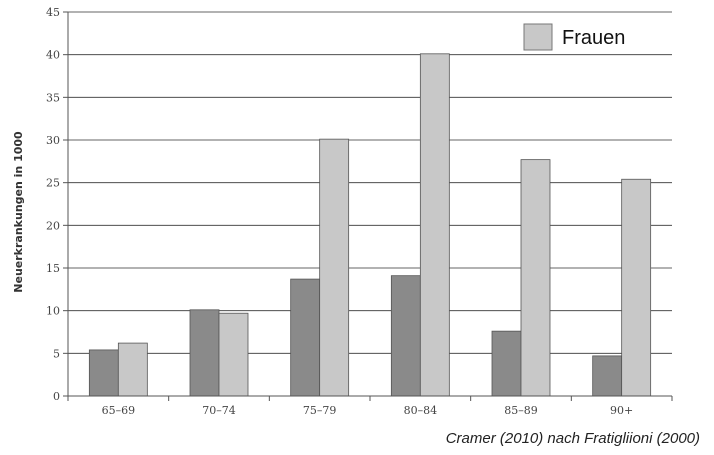 The height and width of the screenshot is (455, 714). I want to click on y-axis-ticks: 0 5 10 15 20 25 30 35 40 45, so click(57, 204).